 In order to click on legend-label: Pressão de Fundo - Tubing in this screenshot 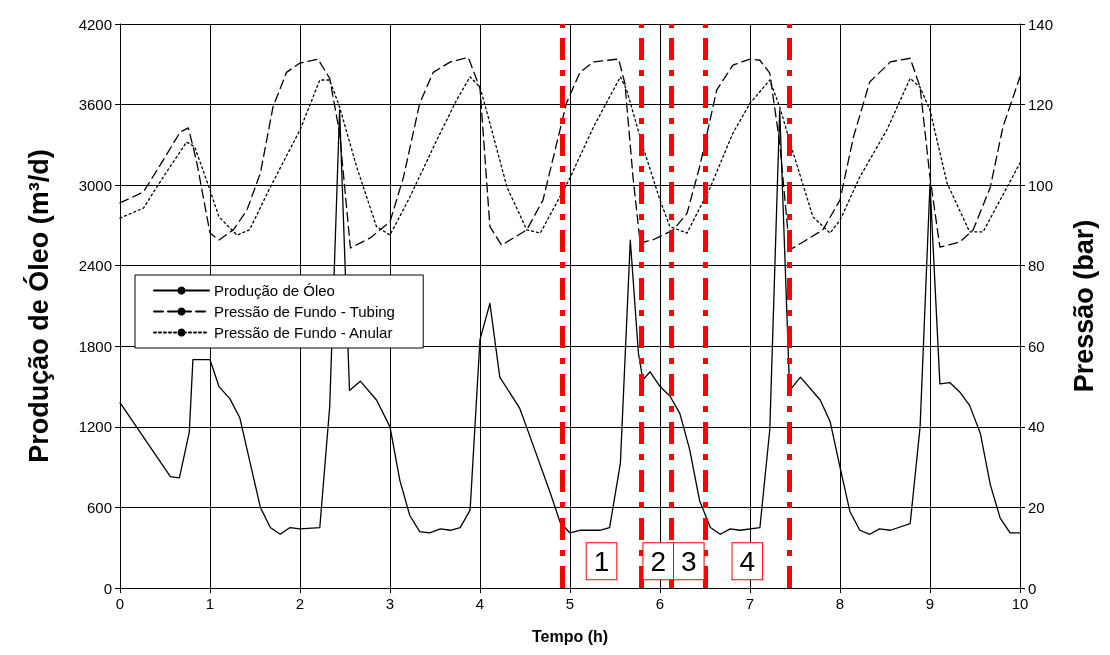, I will do `click(304, 311)`.